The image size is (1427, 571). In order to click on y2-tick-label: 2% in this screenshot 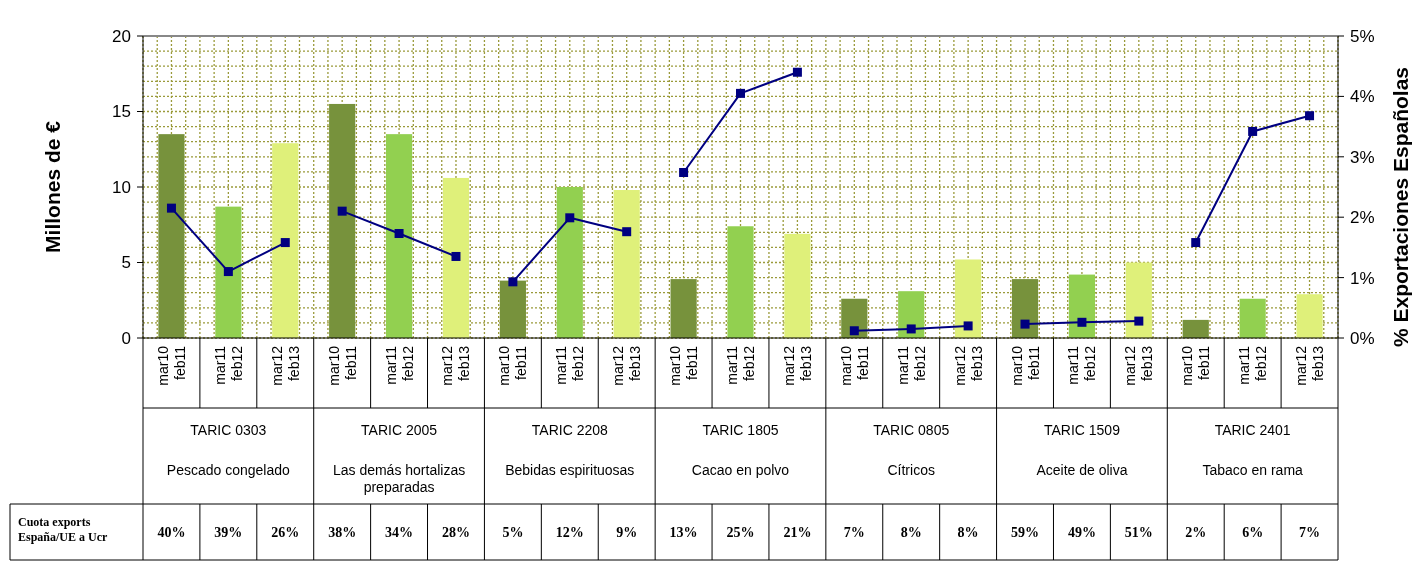, I will do `click(1362, 218)`.